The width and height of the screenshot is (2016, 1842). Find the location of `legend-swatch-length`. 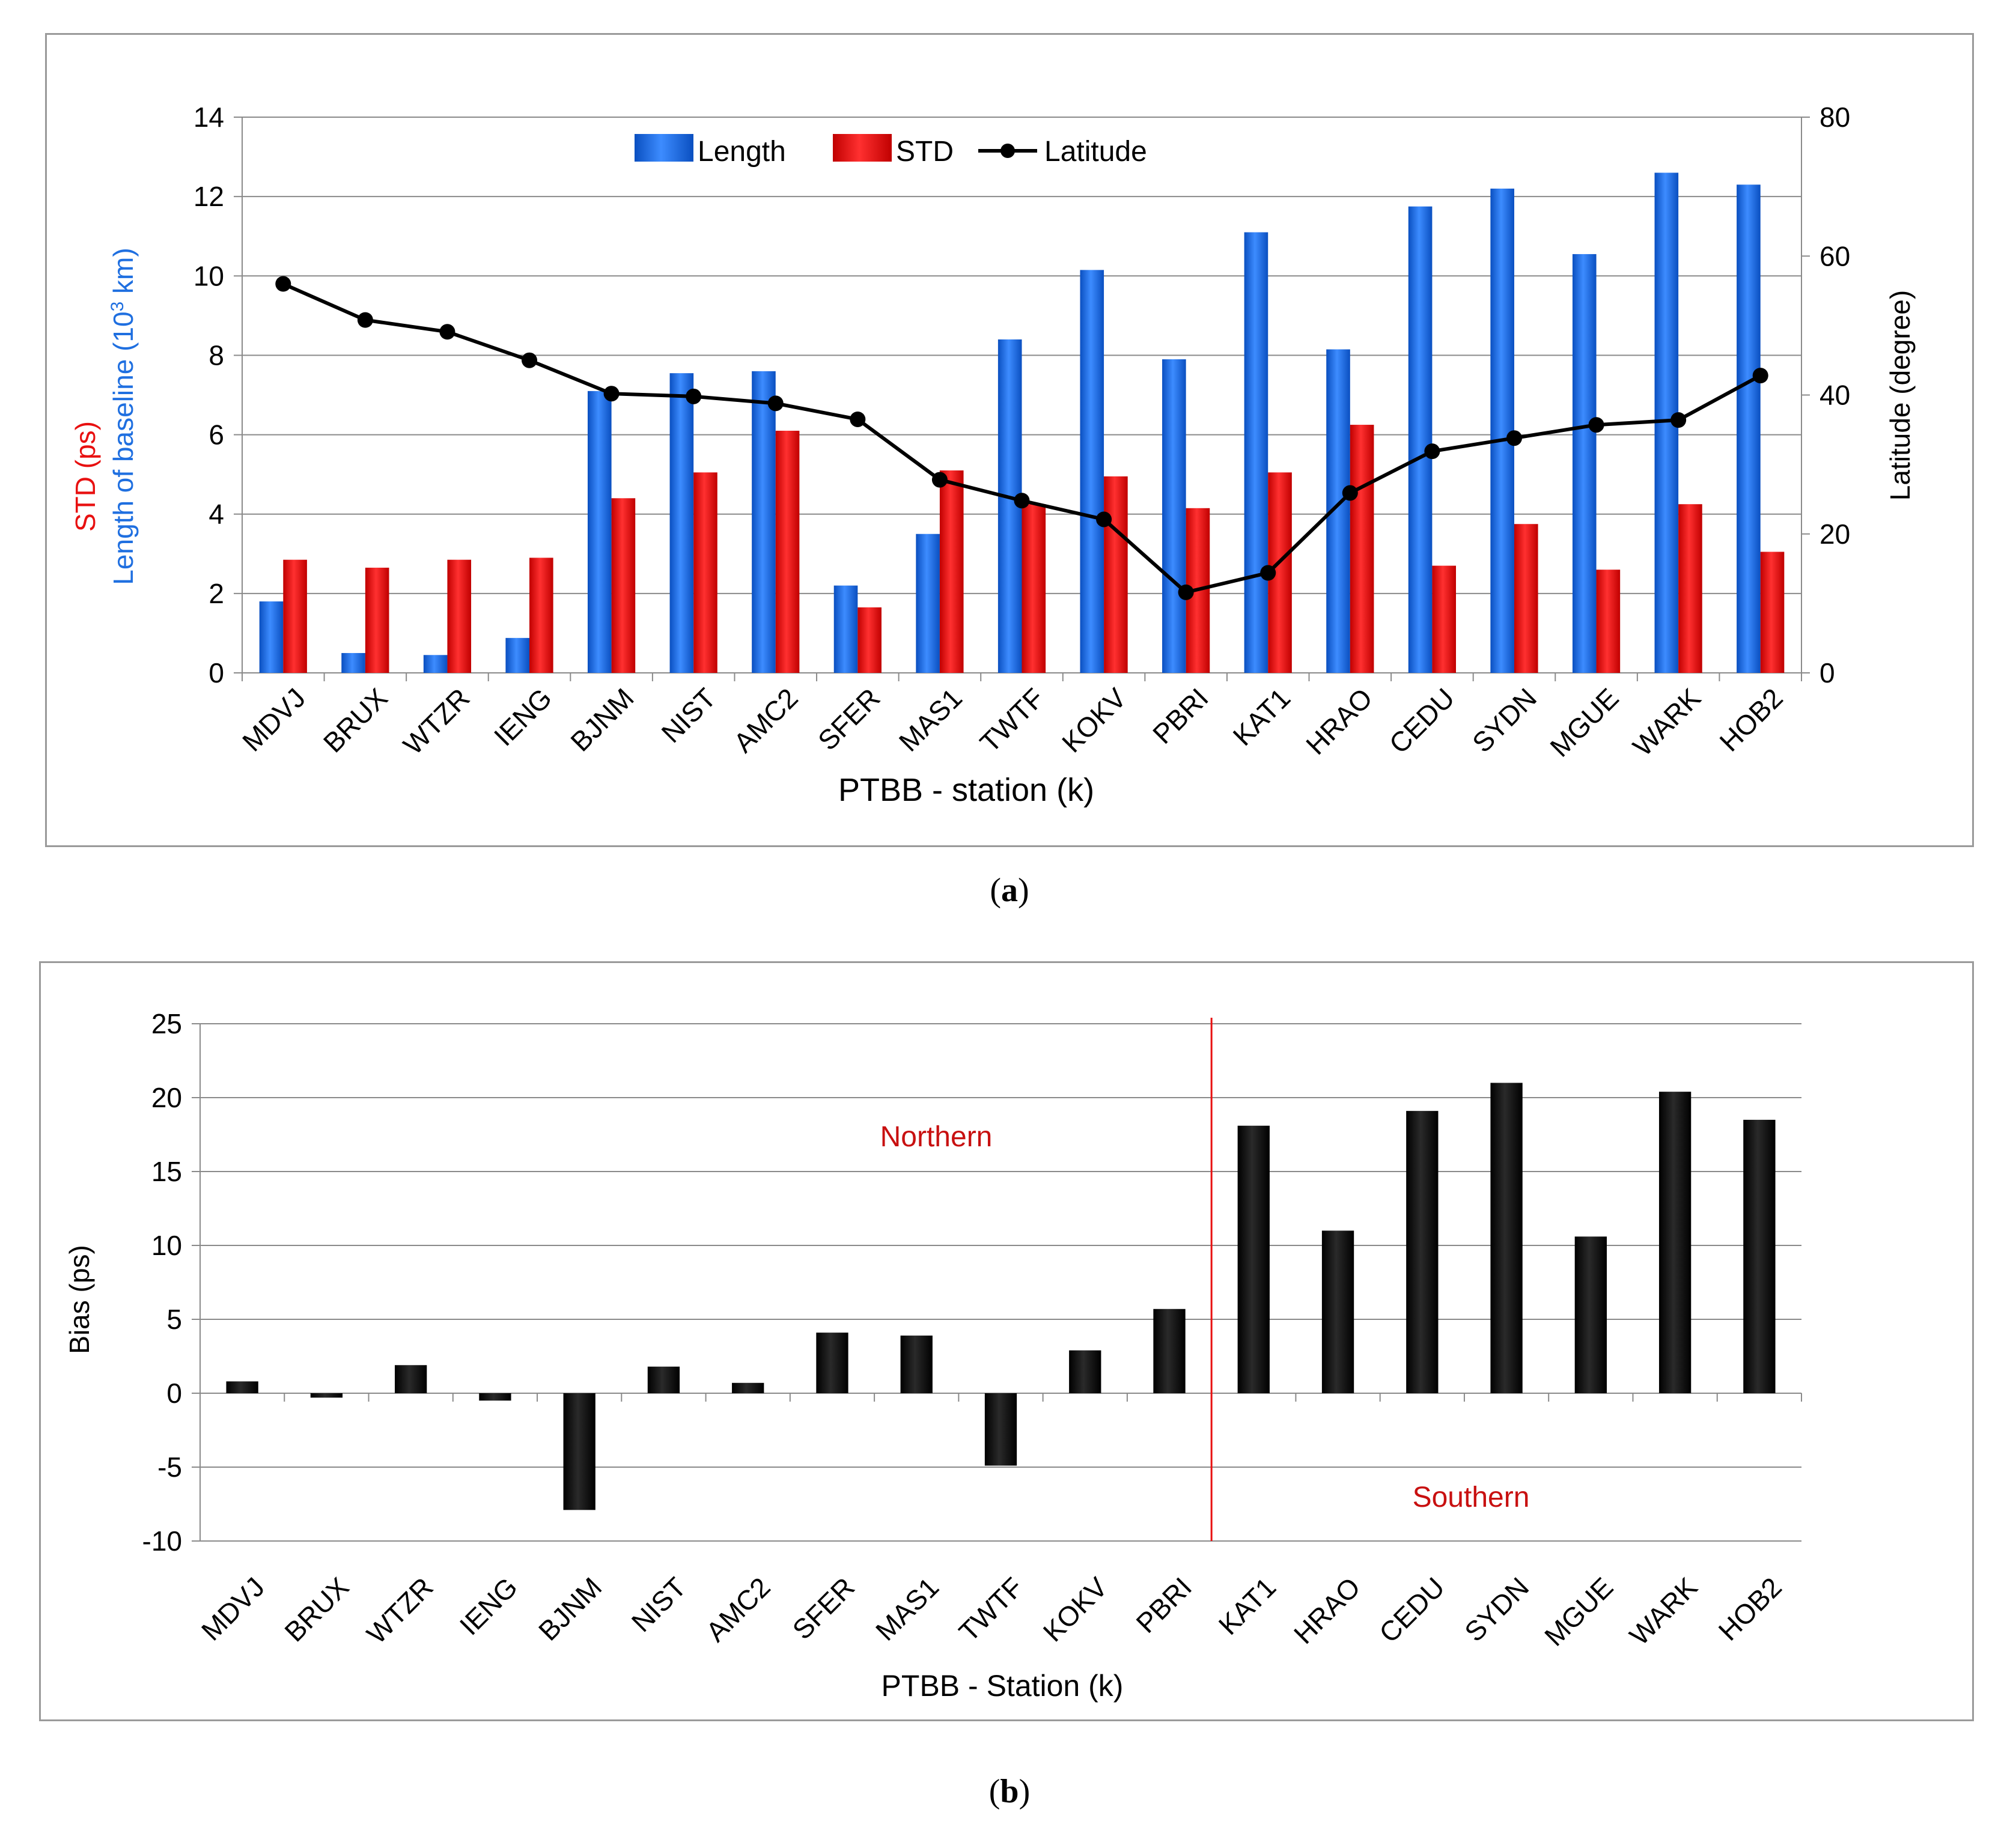

legend-swatch-length is located at coordinates (664, 148).